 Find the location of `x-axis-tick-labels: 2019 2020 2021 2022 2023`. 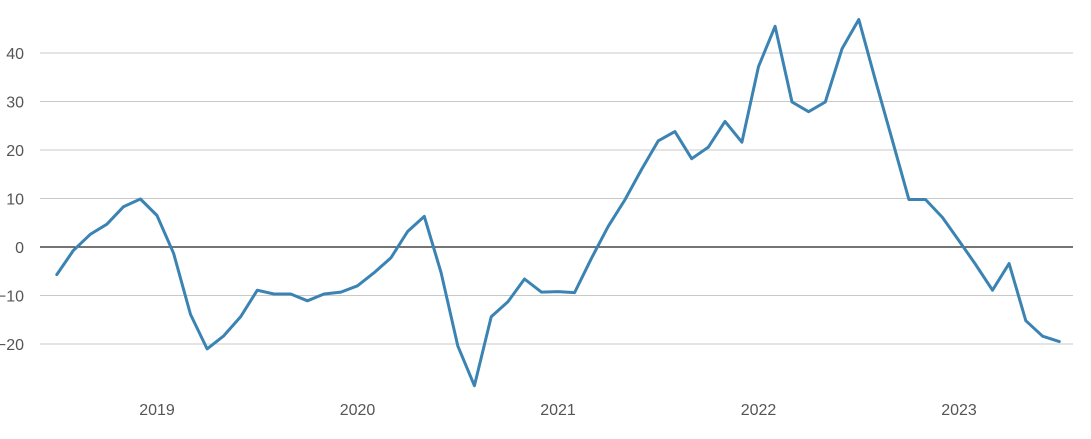

x-axis-tick-labels: 2019 2020 2021 2022 2023 is located at coordinates (558, 410).